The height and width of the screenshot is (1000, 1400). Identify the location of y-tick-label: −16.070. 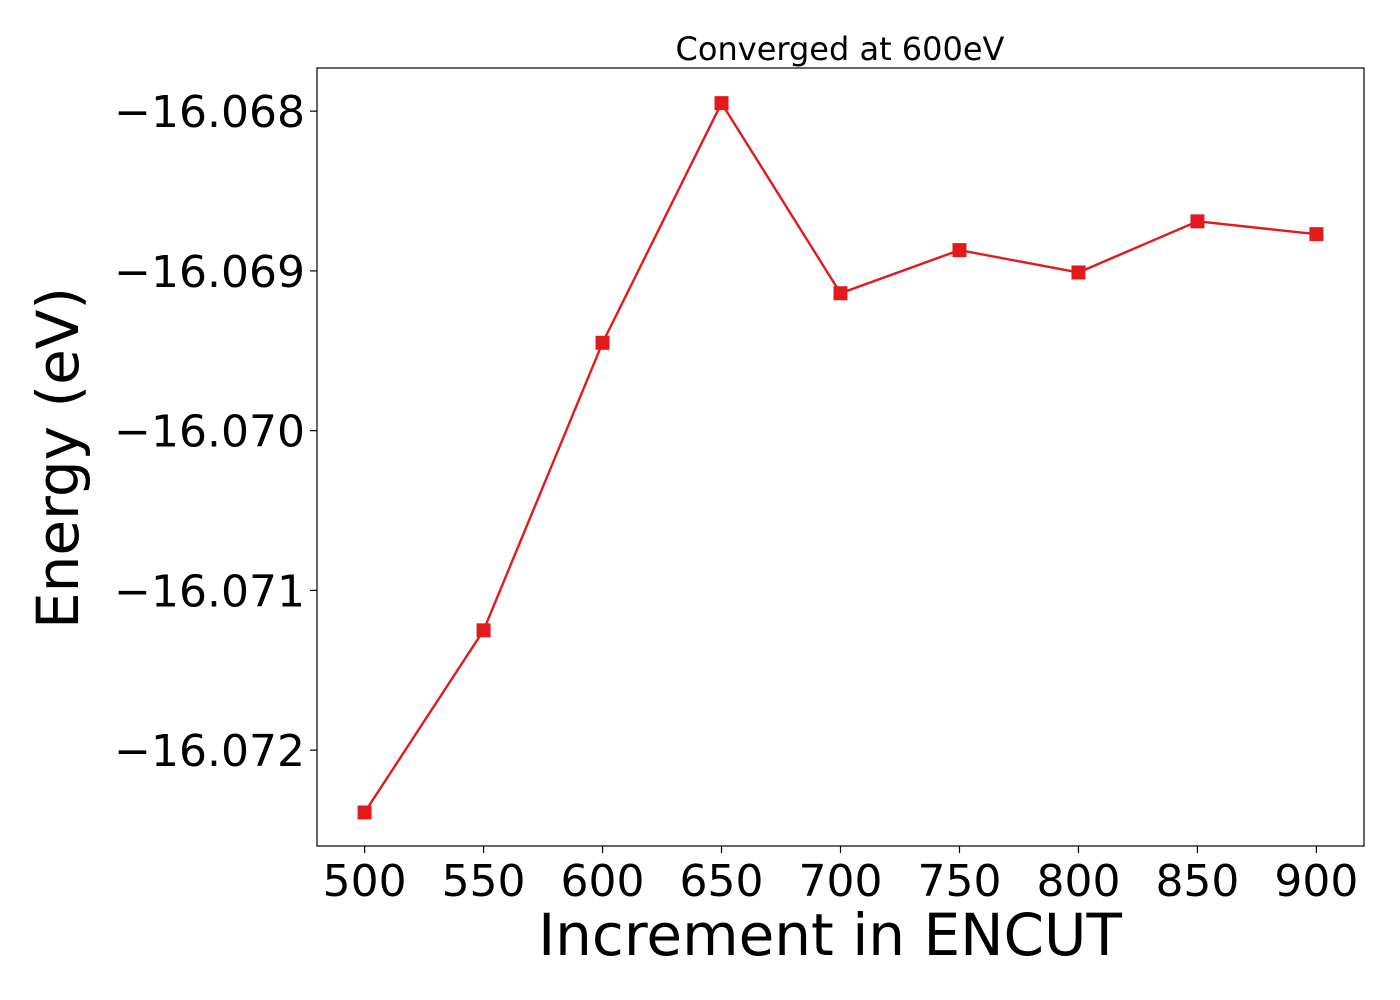
(209, 432).